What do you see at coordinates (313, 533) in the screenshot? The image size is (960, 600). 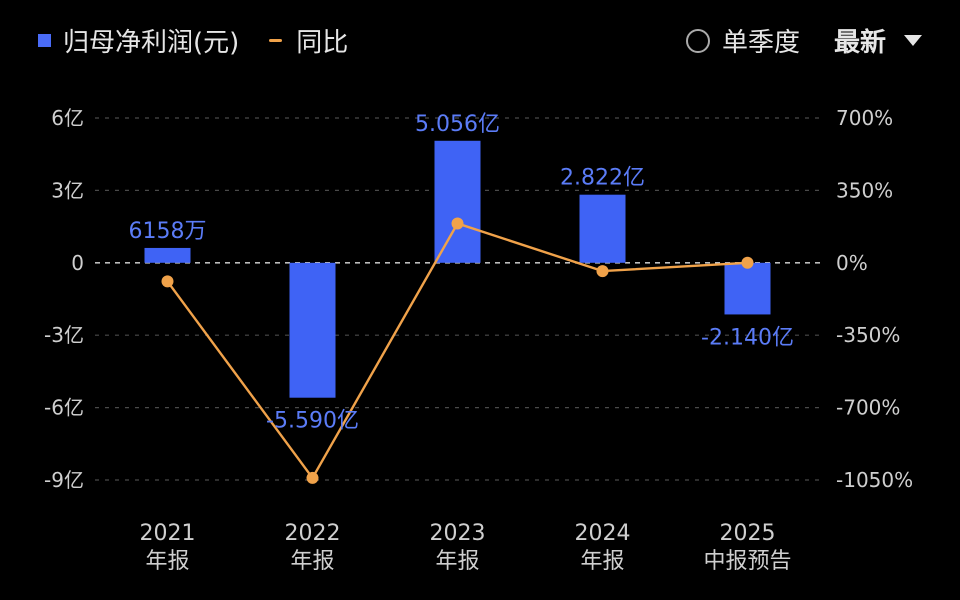 I see `x-tick-label-year: 2022` at bounding box center [313, 533].